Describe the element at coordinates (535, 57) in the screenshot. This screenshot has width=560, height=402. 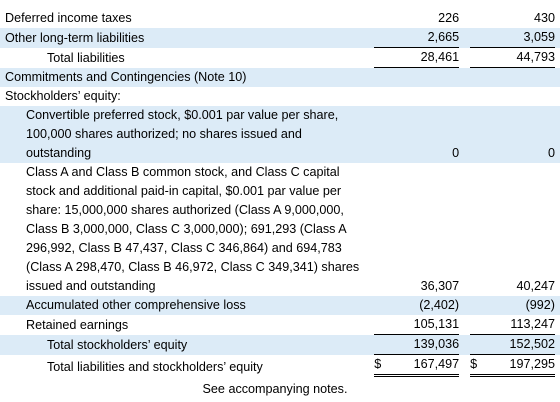
I see `value: 44,793` at that location.